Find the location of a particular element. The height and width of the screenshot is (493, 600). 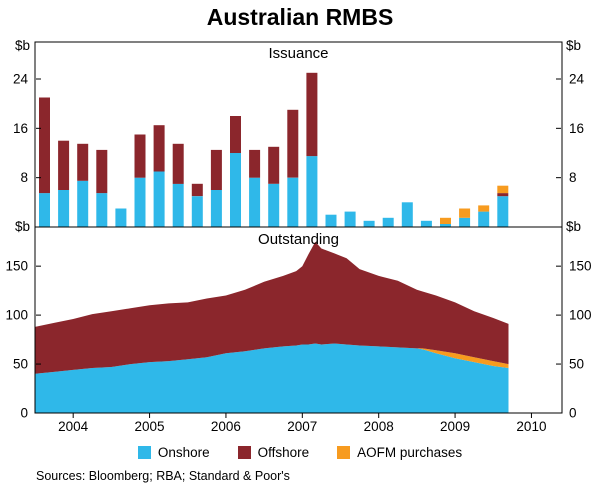

svg-text: 2005 is located at coordinates (150, 426).